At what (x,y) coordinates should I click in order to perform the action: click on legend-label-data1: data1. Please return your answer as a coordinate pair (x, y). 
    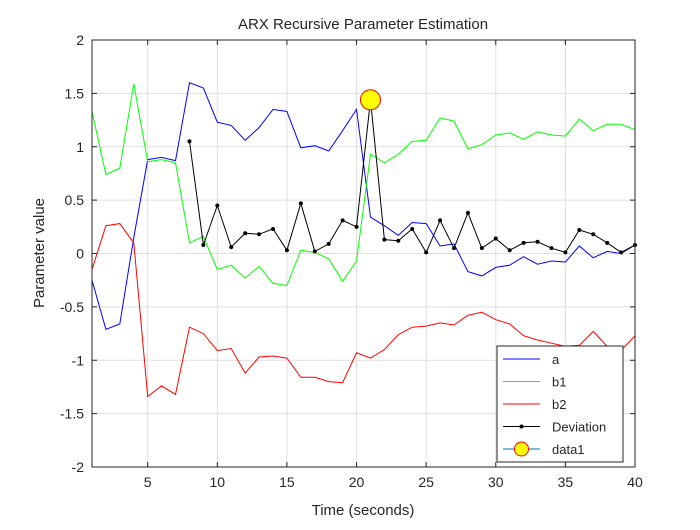
    Looking at the image, I should click on (568, 449).